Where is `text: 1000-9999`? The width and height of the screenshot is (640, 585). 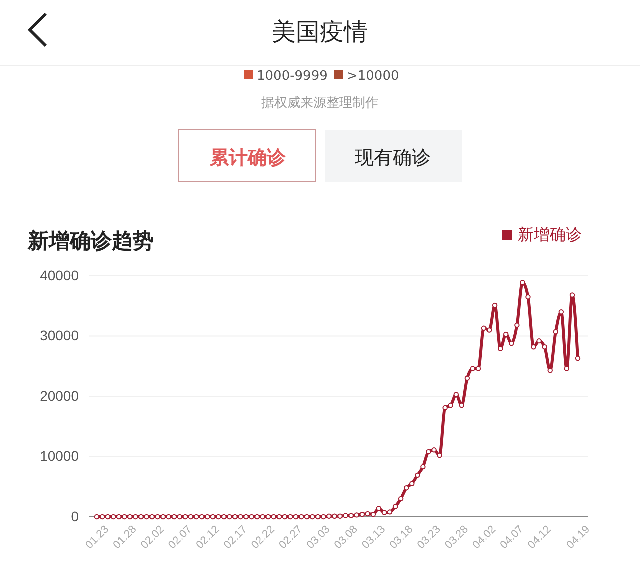 text: 1000-9999 is located at coordinates (292, 76).